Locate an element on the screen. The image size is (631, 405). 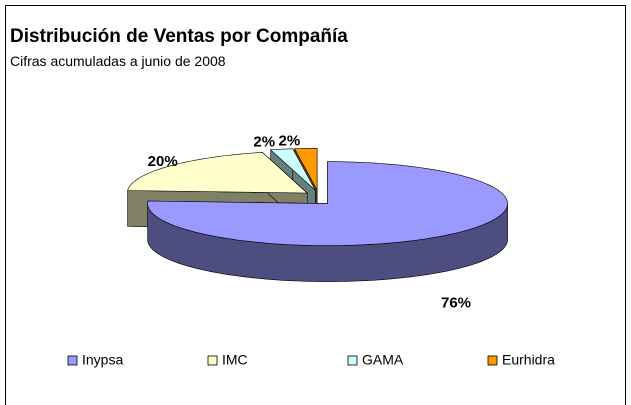
chart-title: Distribución de Ventas por Compañía is located at coordinates (179, 36).